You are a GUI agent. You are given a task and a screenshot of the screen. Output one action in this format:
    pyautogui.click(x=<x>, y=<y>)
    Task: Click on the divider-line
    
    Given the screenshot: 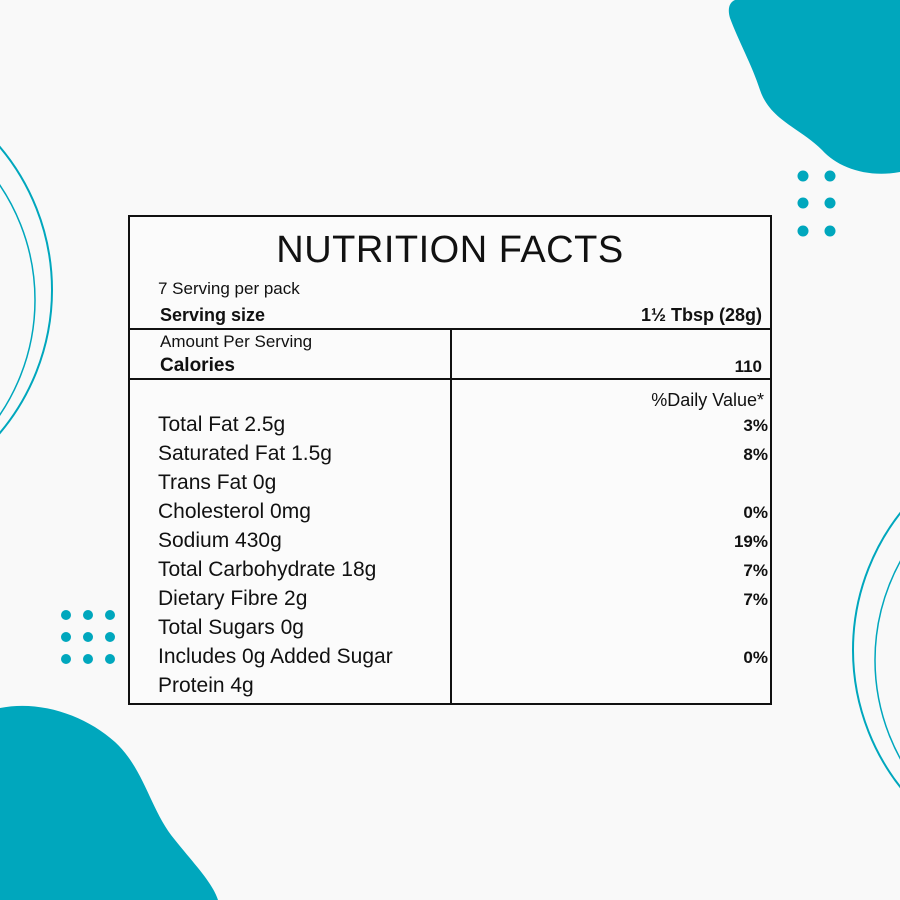 What is the action you would take?
    pyautogui.click(x=450, y=379)
    